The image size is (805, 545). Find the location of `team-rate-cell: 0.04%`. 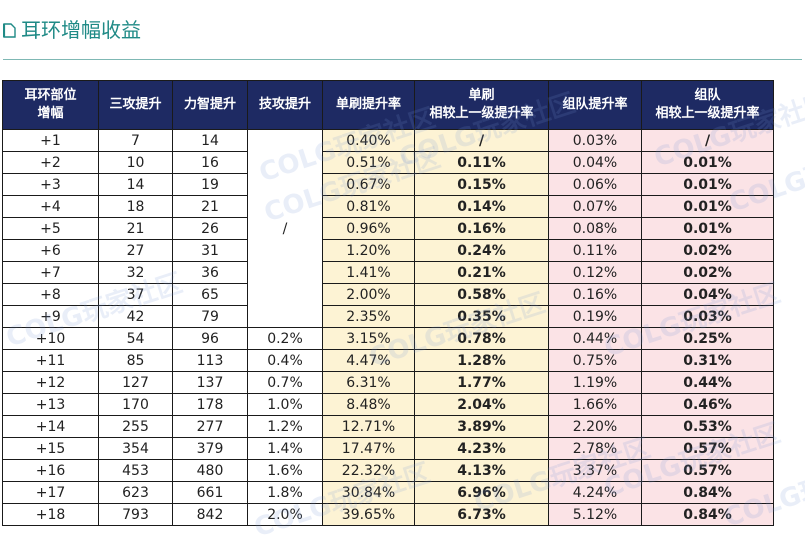

team-rate-cell: 0.04% is located at coordinates (595, 162).